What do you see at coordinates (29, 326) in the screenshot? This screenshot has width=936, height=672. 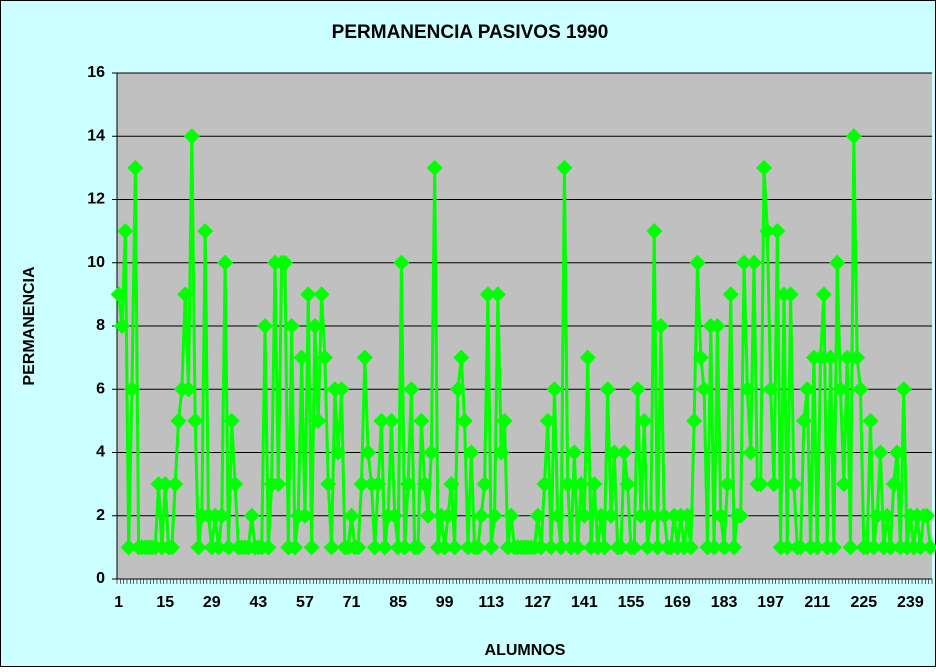 I see `y-axis-label: PERMANENCIA` at bounding box center [29, 326].